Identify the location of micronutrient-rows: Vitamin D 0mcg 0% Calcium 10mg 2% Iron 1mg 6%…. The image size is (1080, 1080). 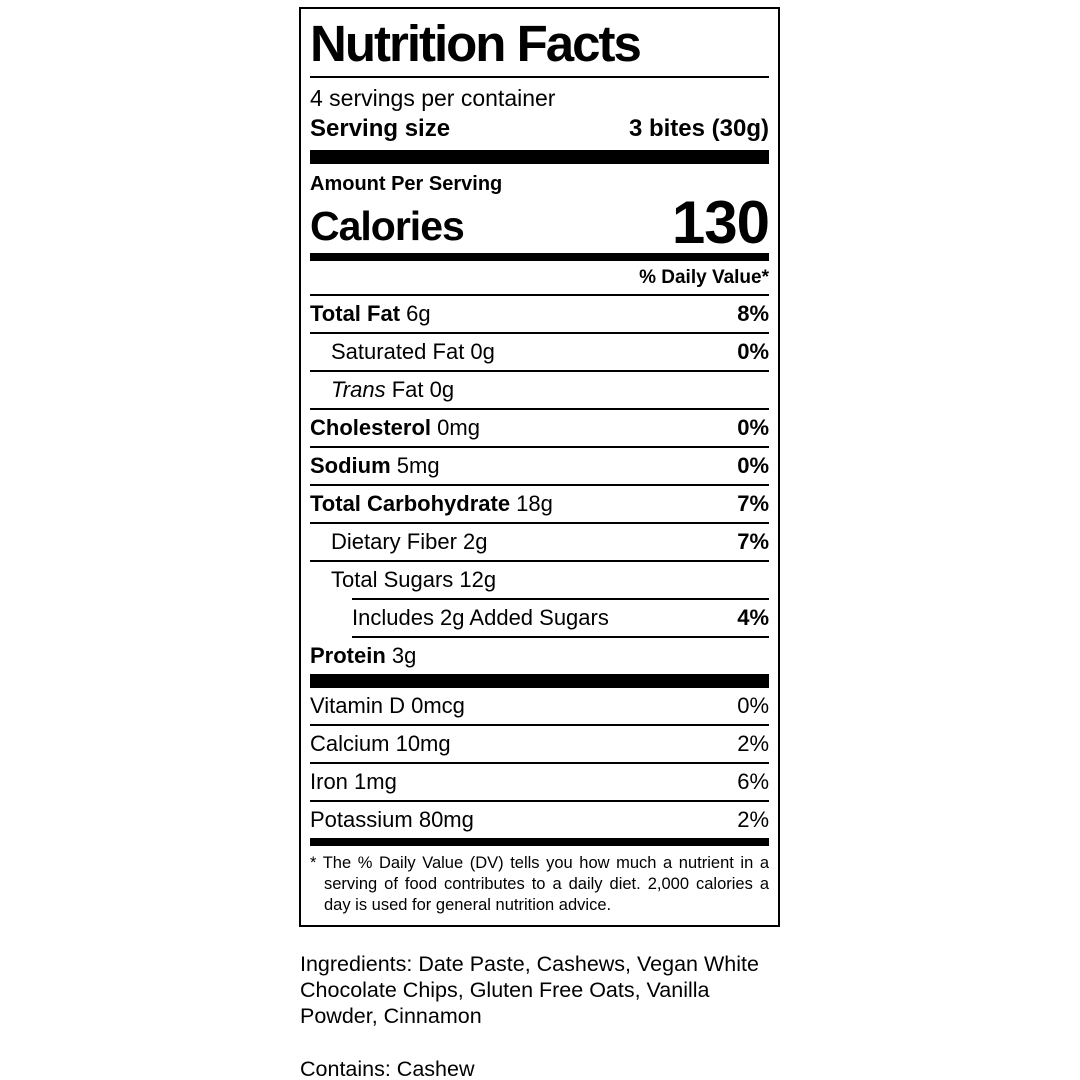
(539, 763).